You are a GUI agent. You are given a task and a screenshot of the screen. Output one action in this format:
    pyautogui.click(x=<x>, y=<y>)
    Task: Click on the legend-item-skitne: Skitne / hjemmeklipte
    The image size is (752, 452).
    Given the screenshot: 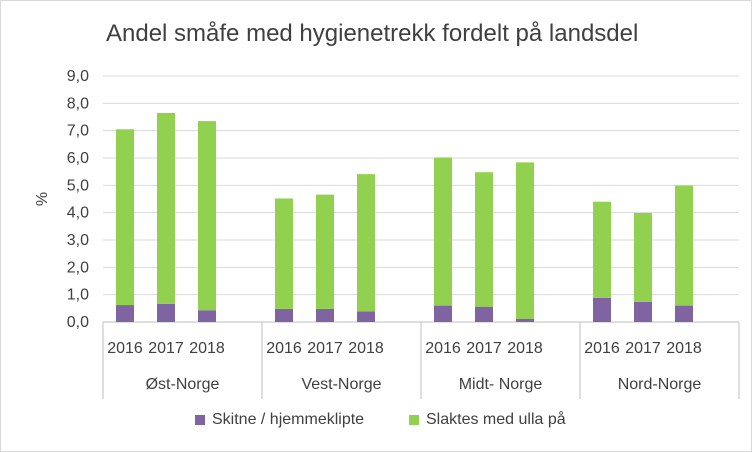 What is the action you would take?
    pyautogui.click(x=279, y=420)
    